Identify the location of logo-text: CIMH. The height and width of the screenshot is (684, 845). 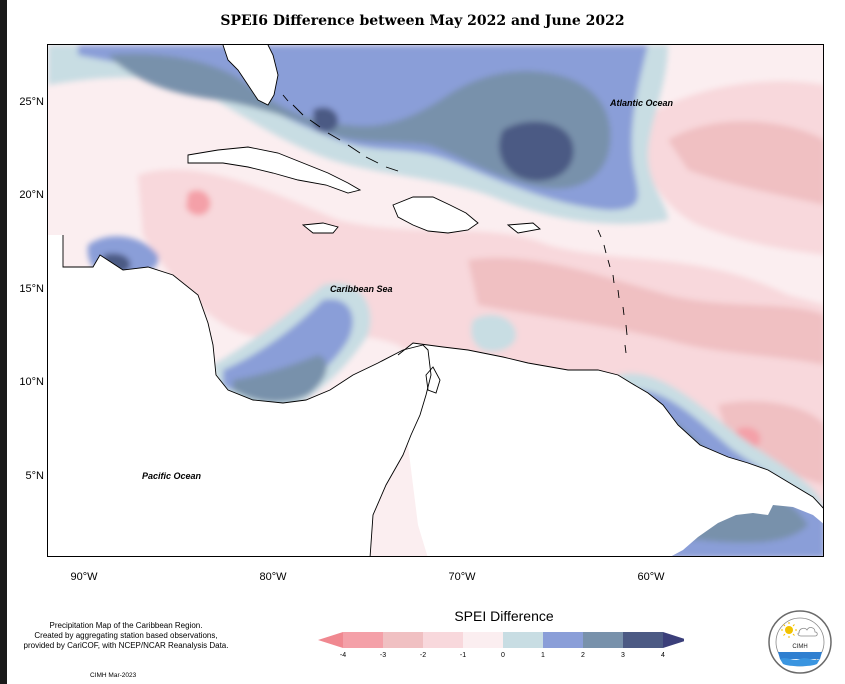
(799, 647).